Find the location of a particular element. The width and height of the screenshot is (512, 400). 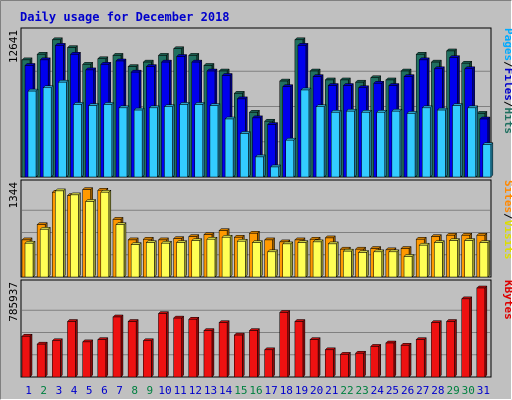

day-label: 20 is located at coordinates (316, 390).